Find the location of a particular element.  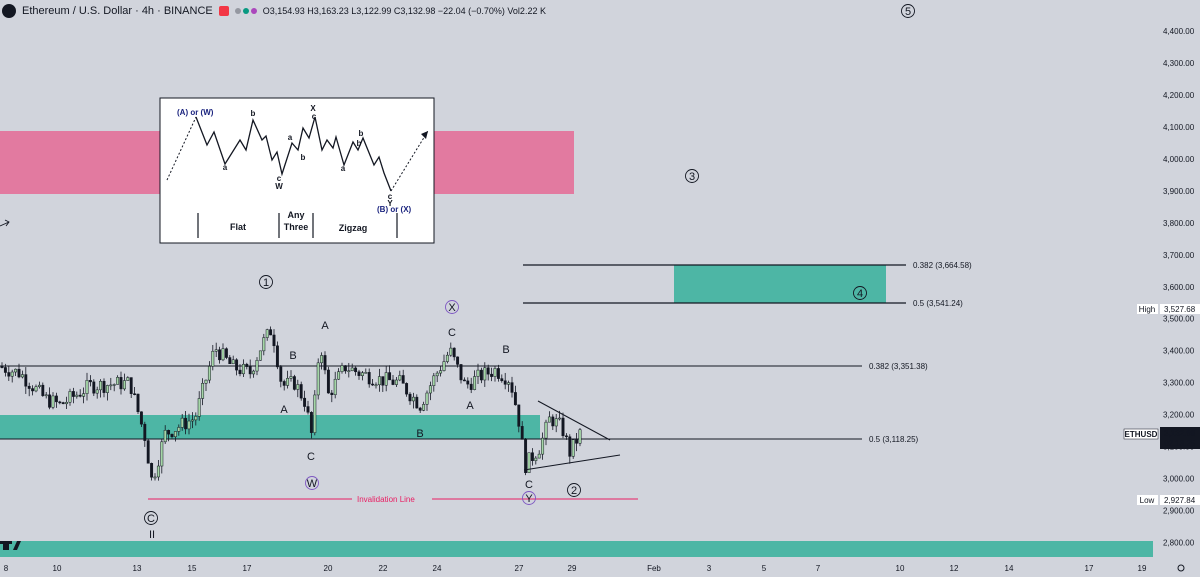

wave-Y-label: Y is located at coordinates (529, 499).